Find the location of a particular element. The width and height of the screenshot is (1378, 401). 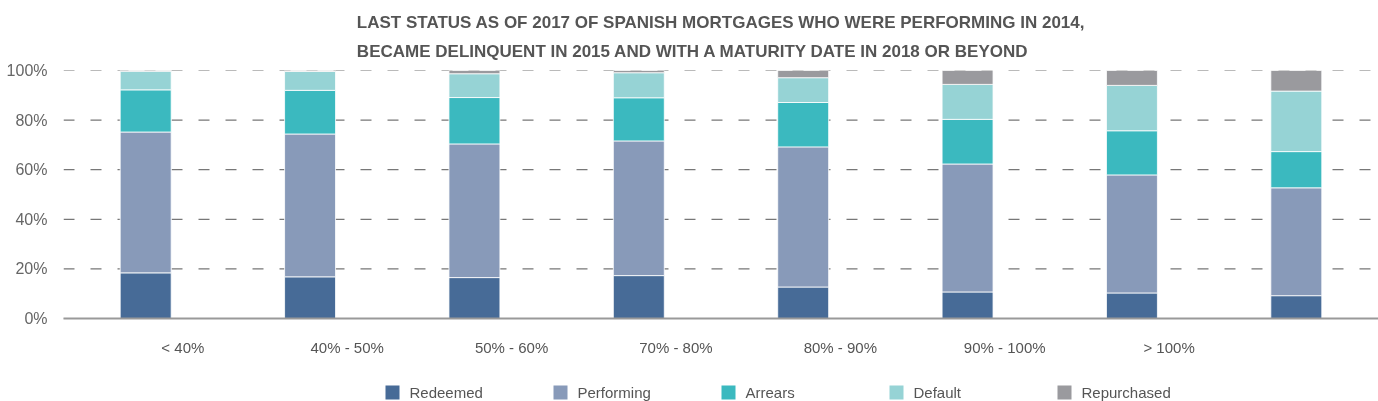

y-tick-label: 20% is located at coordinates (31, 269).